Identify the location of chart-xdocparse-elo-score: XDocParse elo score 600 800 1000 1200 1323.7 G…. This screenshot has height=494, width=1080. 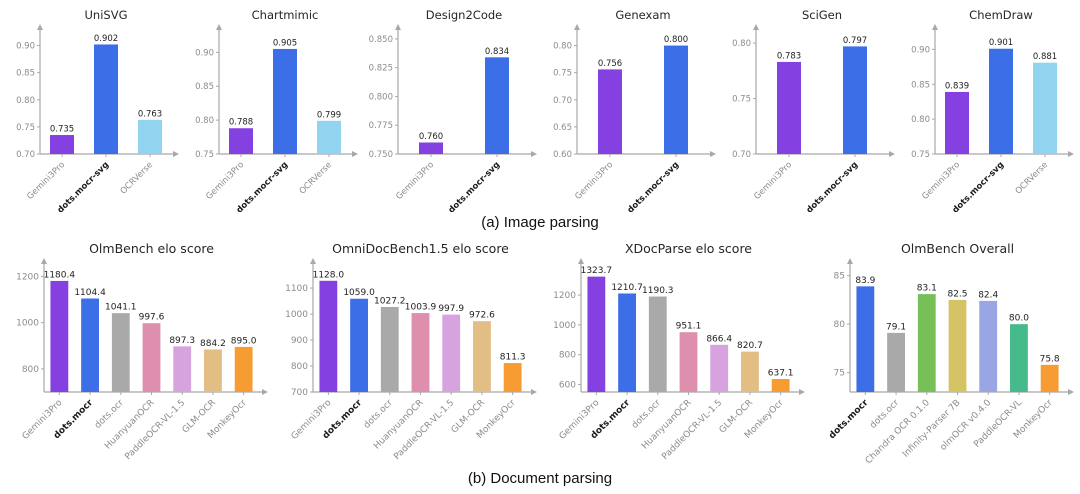
(674, 356).